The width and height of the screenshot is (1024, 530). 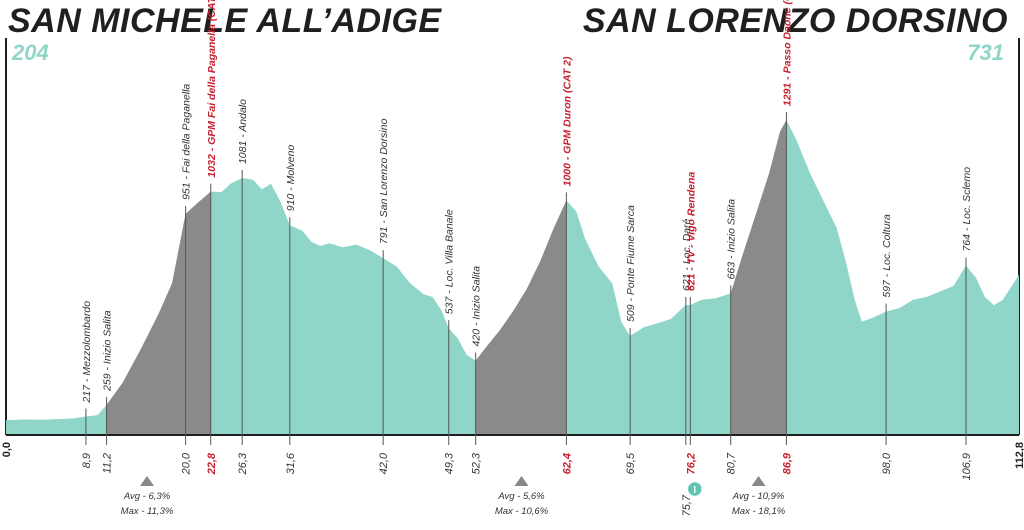 I want to click on km-tick-label: 76,2, so click(x=691, y=463).